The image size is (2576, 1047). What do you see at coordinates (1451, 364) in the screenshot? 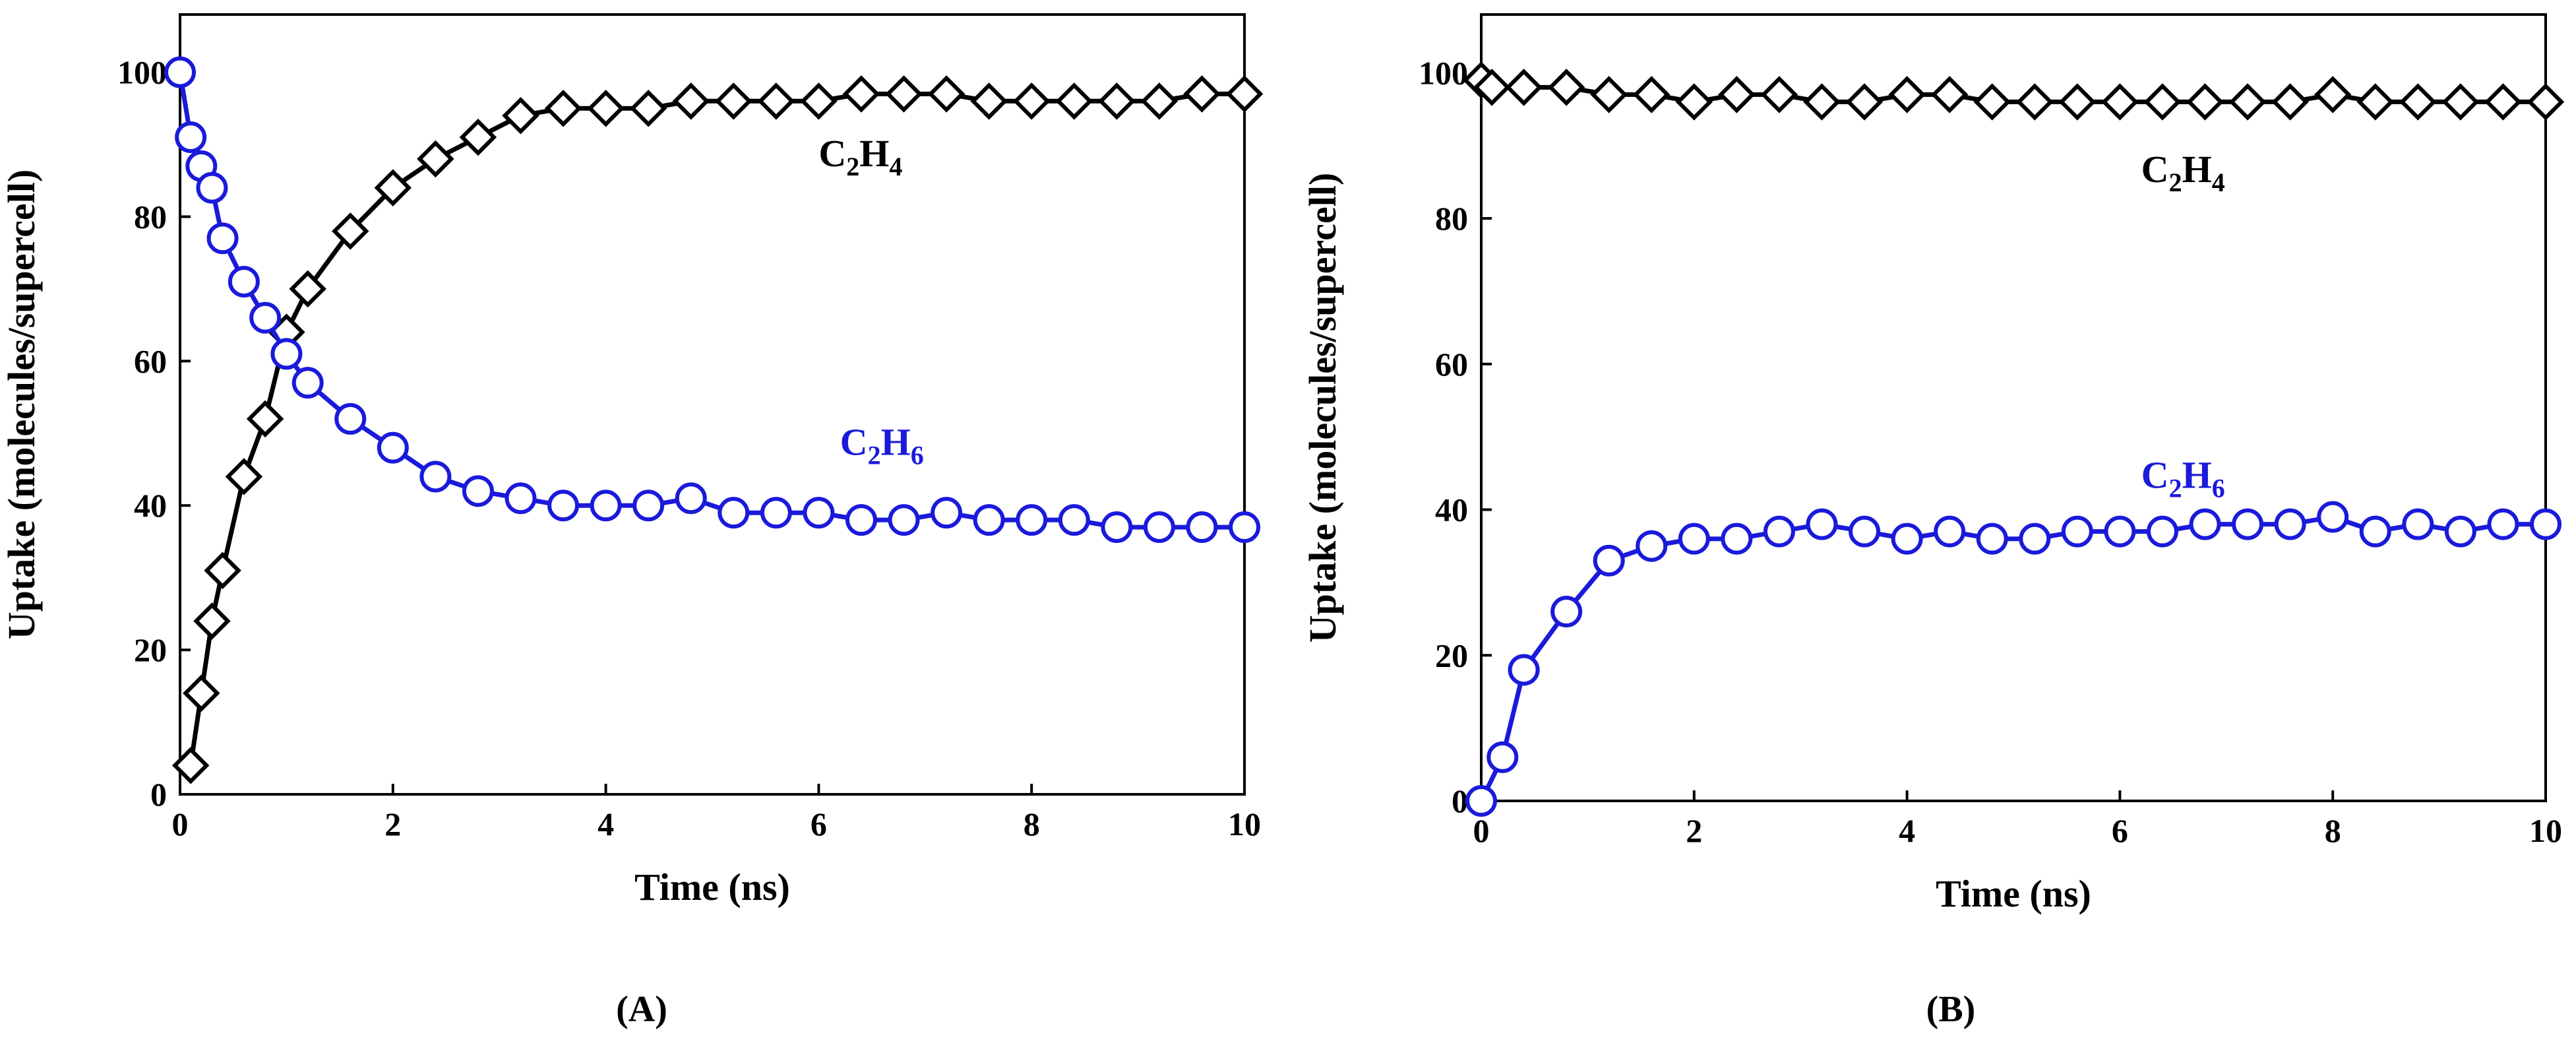
I see `y-tick-label: 60` at bounding box center [1451, 364].